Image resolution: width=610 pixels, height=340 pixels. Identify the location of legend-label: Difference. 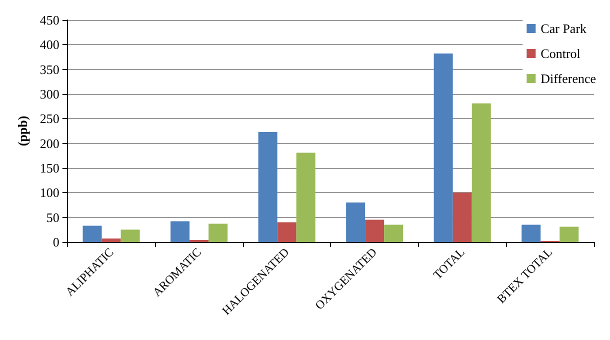
(568, 78).